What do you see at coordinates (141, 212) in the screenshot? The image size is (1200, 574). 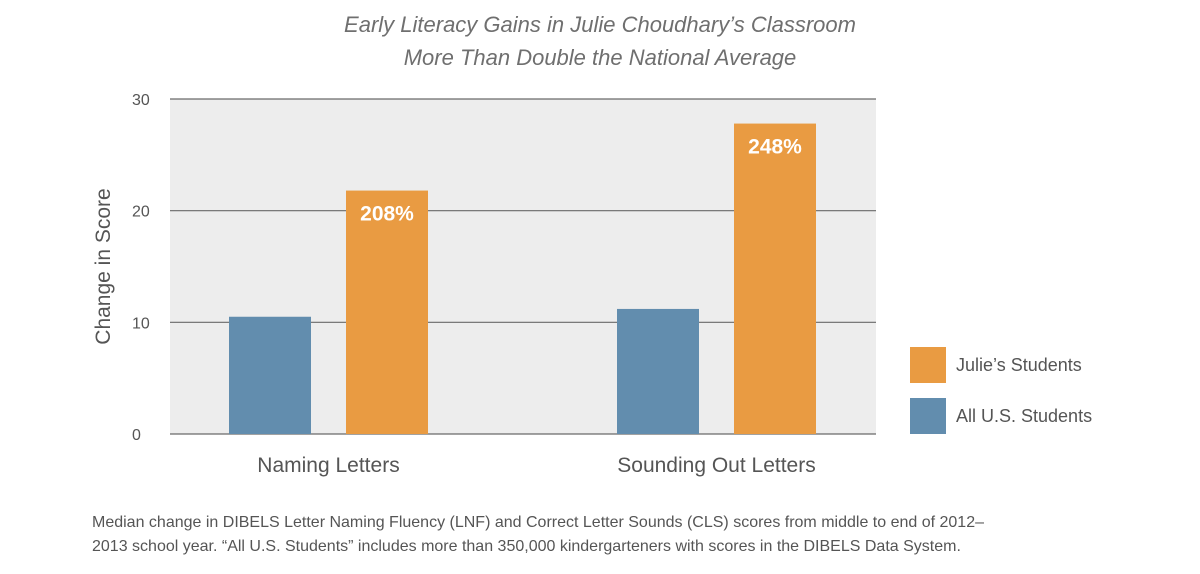 I see `y-tick-label: 20` at bounding box center [141, 212].